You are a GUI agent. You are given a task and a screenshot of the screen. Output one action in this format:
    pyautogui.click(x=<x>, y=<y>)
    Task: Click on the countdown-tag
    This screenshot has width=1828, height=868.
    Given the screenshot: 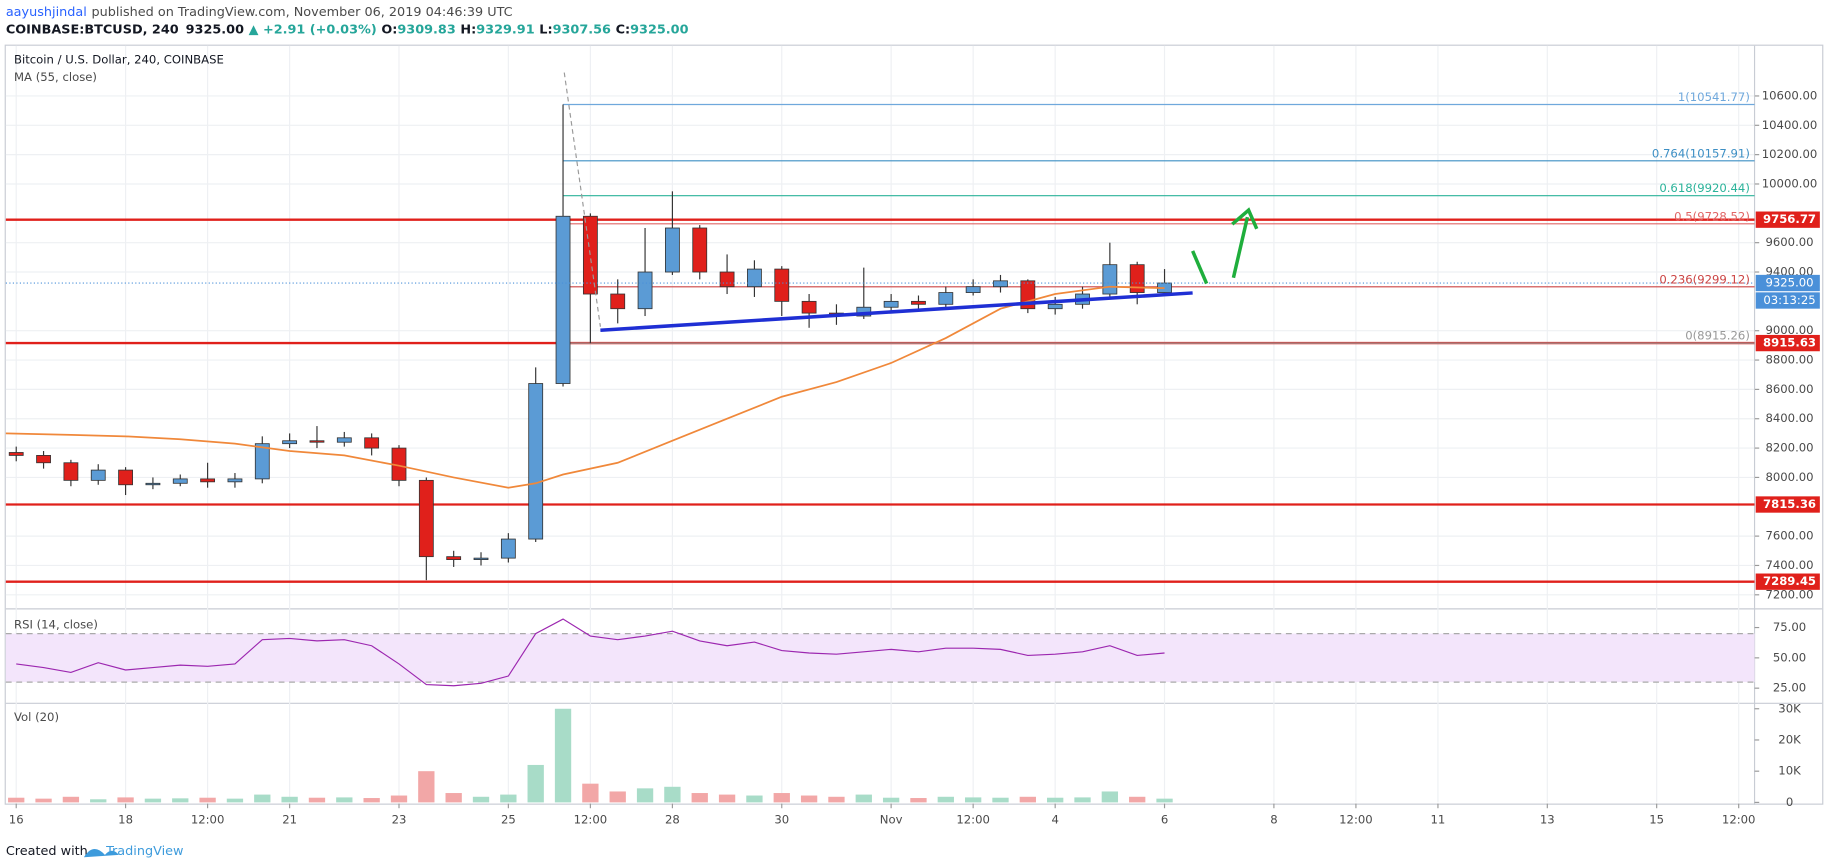 What is the action you would take?
    pyautogui.click(x=1787, y=300)
    